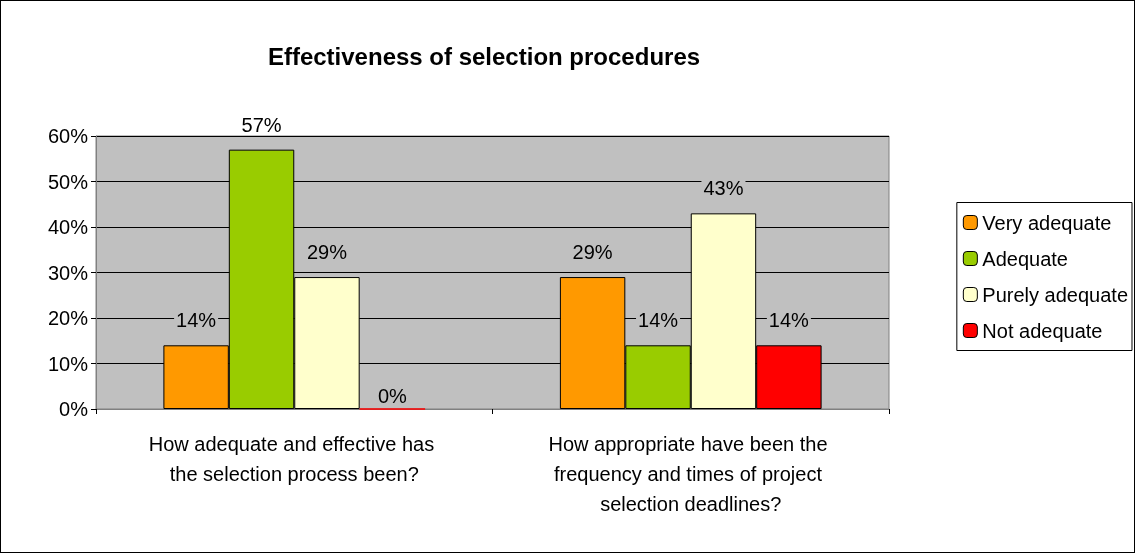 This screenshot has width=1135, height=553. I want to click on data-label: 57%, so click(261, 124).